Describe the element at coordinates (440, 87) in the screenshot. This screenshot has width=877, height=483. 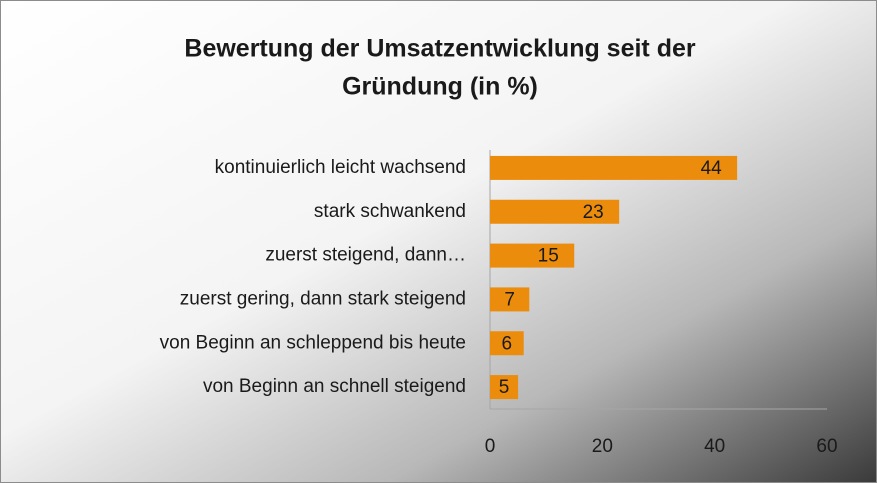
I see `chart-title: Gründung (in %)` at that location.